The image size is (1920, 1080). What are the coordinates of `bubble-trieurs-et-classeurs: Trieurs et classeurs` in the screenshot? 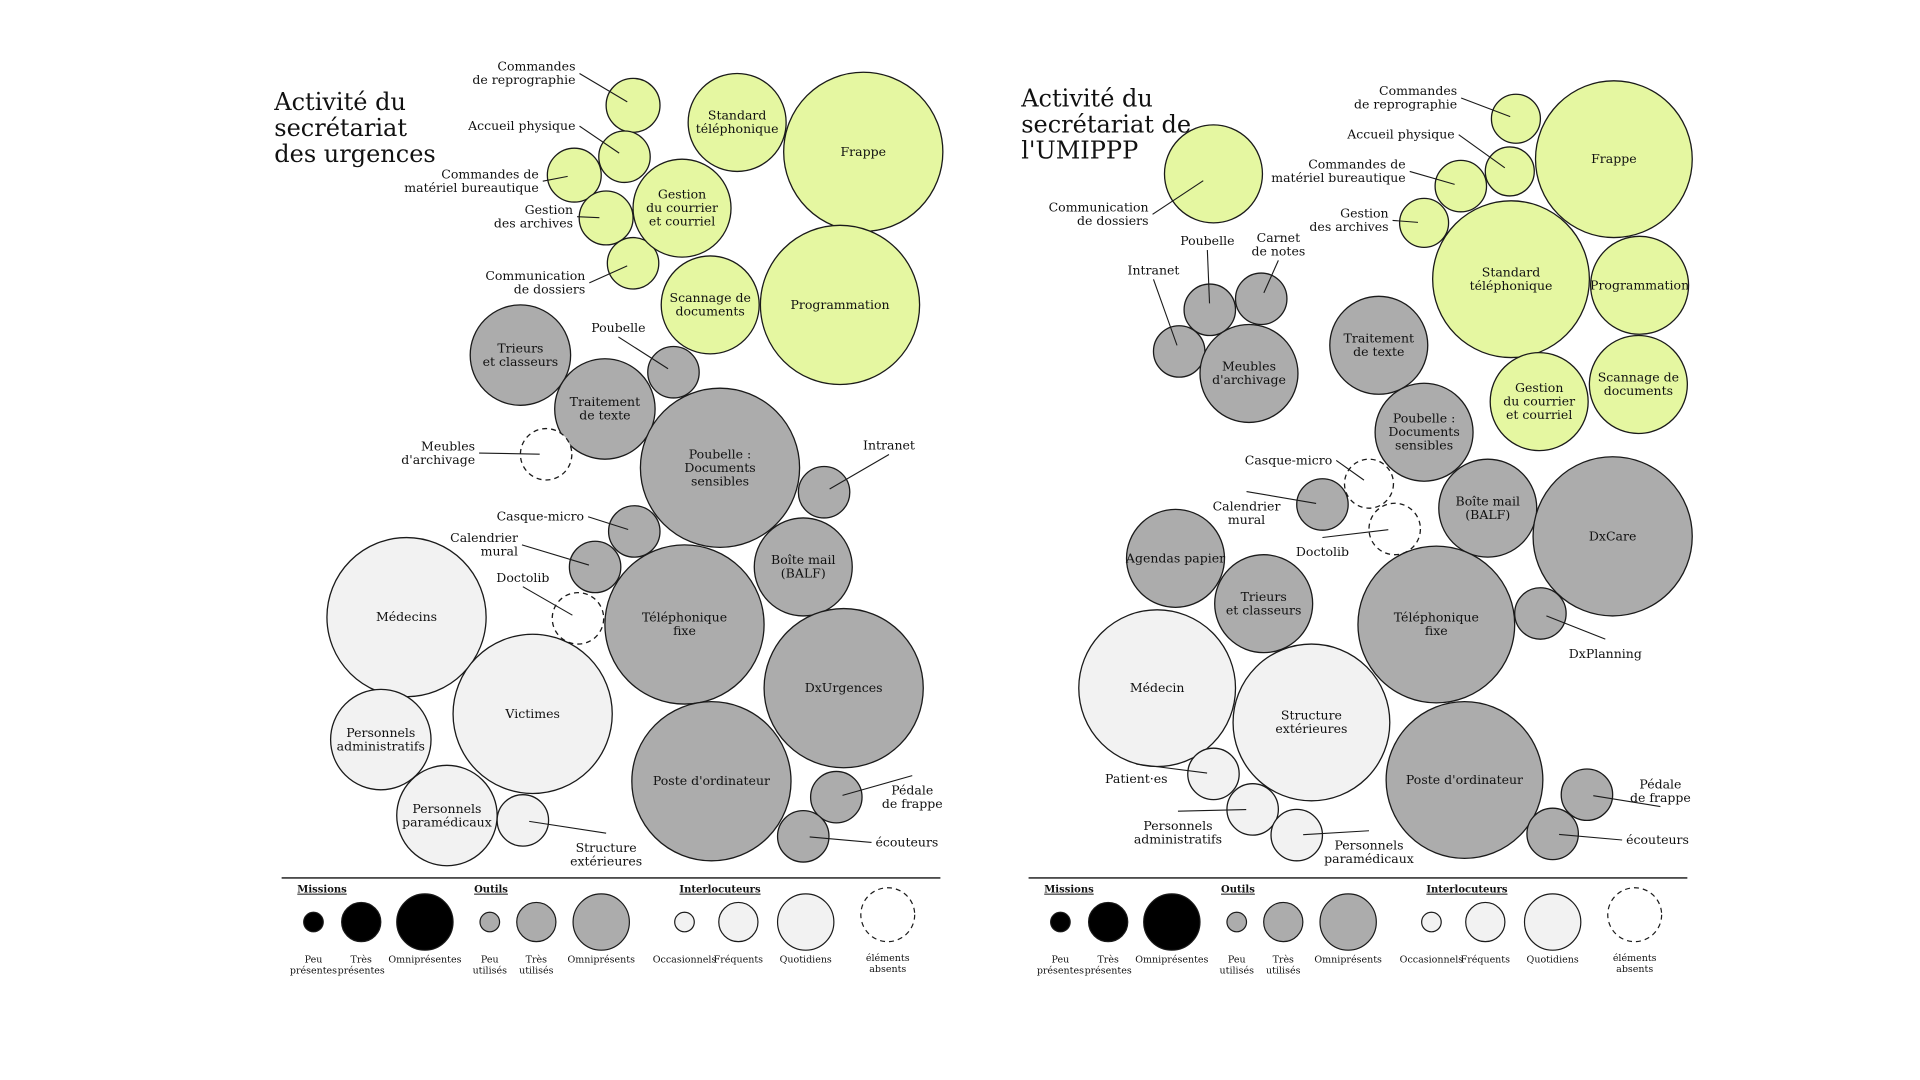 It's located at (1264, 604).